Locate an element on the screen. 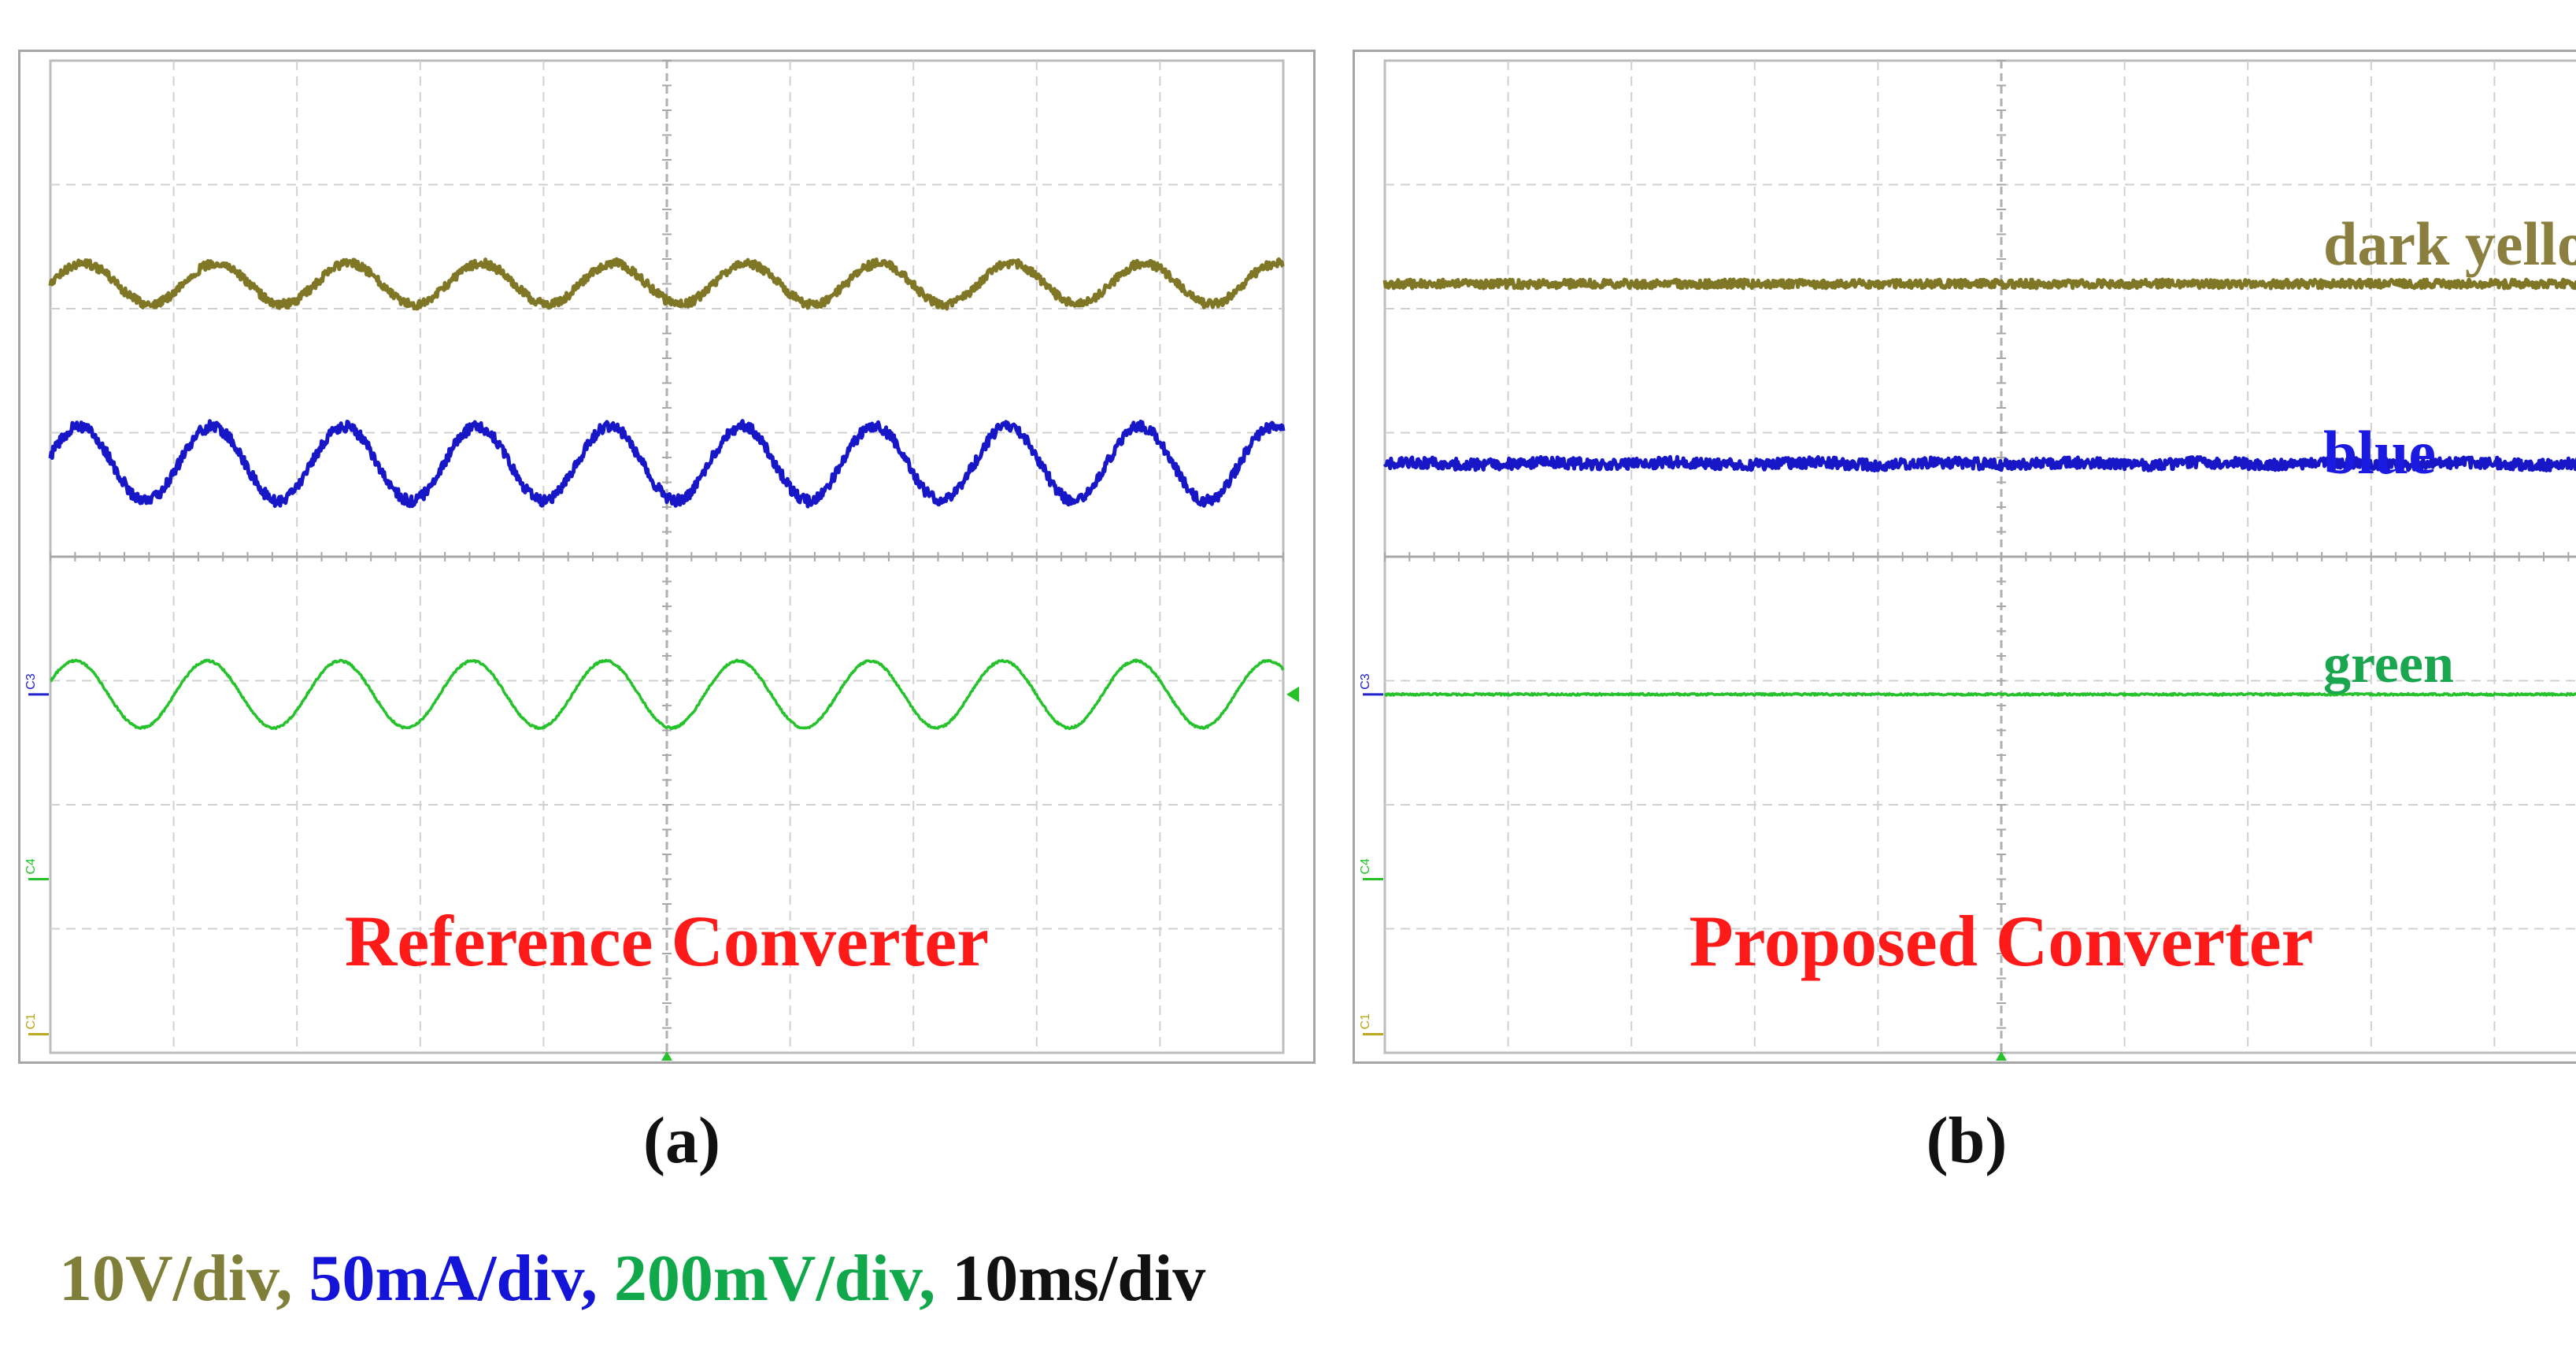 The width and height of the screenshot is (2576, 1352). series-label: dark yellow is located at coordinates (2449, 243).